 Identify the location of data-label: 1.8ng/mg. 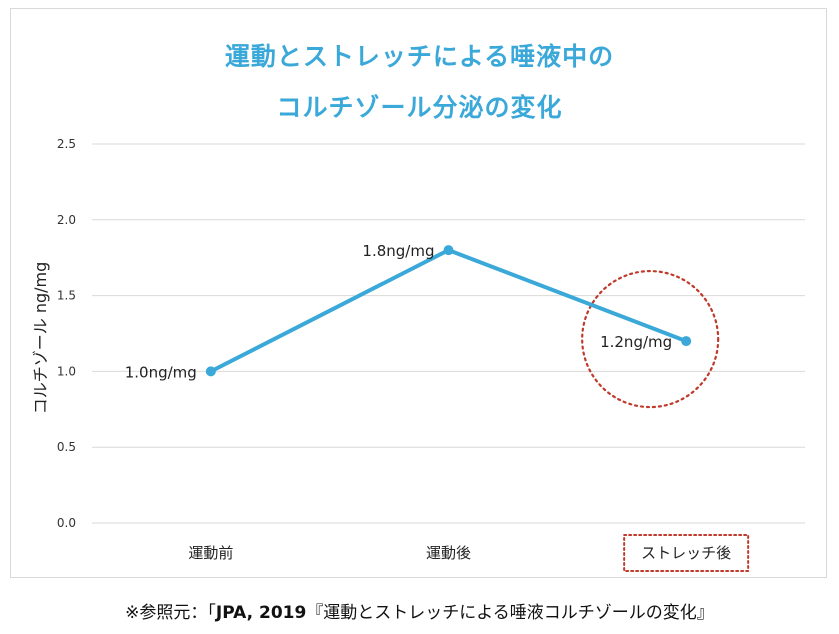
(398, 251).